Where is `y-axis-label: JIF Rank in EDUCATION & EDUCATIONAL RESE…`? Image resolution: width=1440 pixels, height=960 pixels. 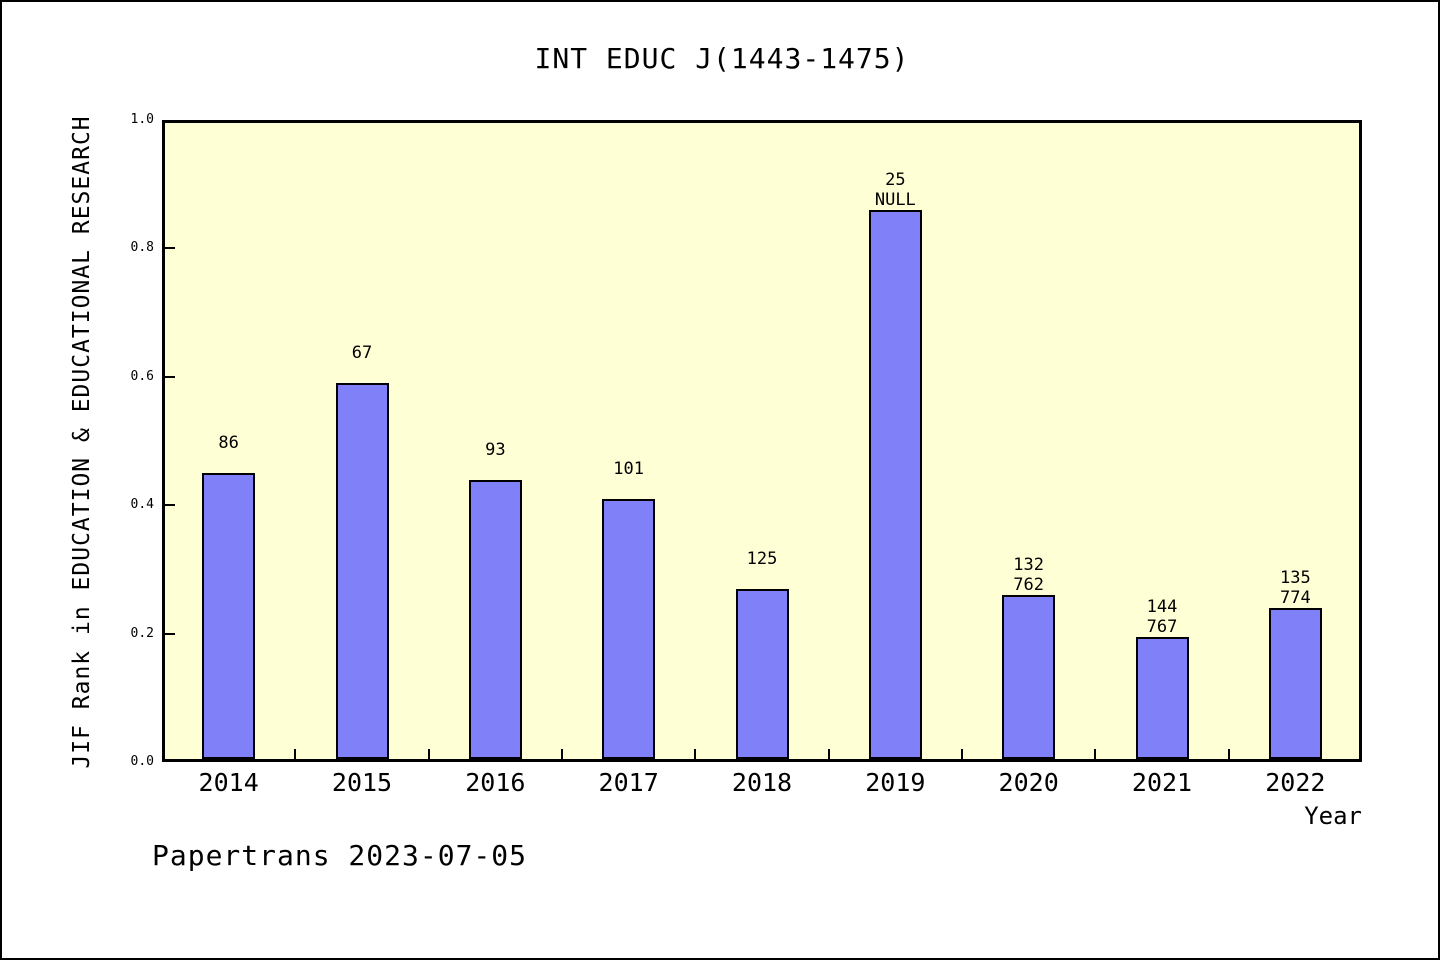
y-axis-label: JIF Rank in EDUCATION & EDUCATIONAL RESE… is located at coordinates (82, 442).